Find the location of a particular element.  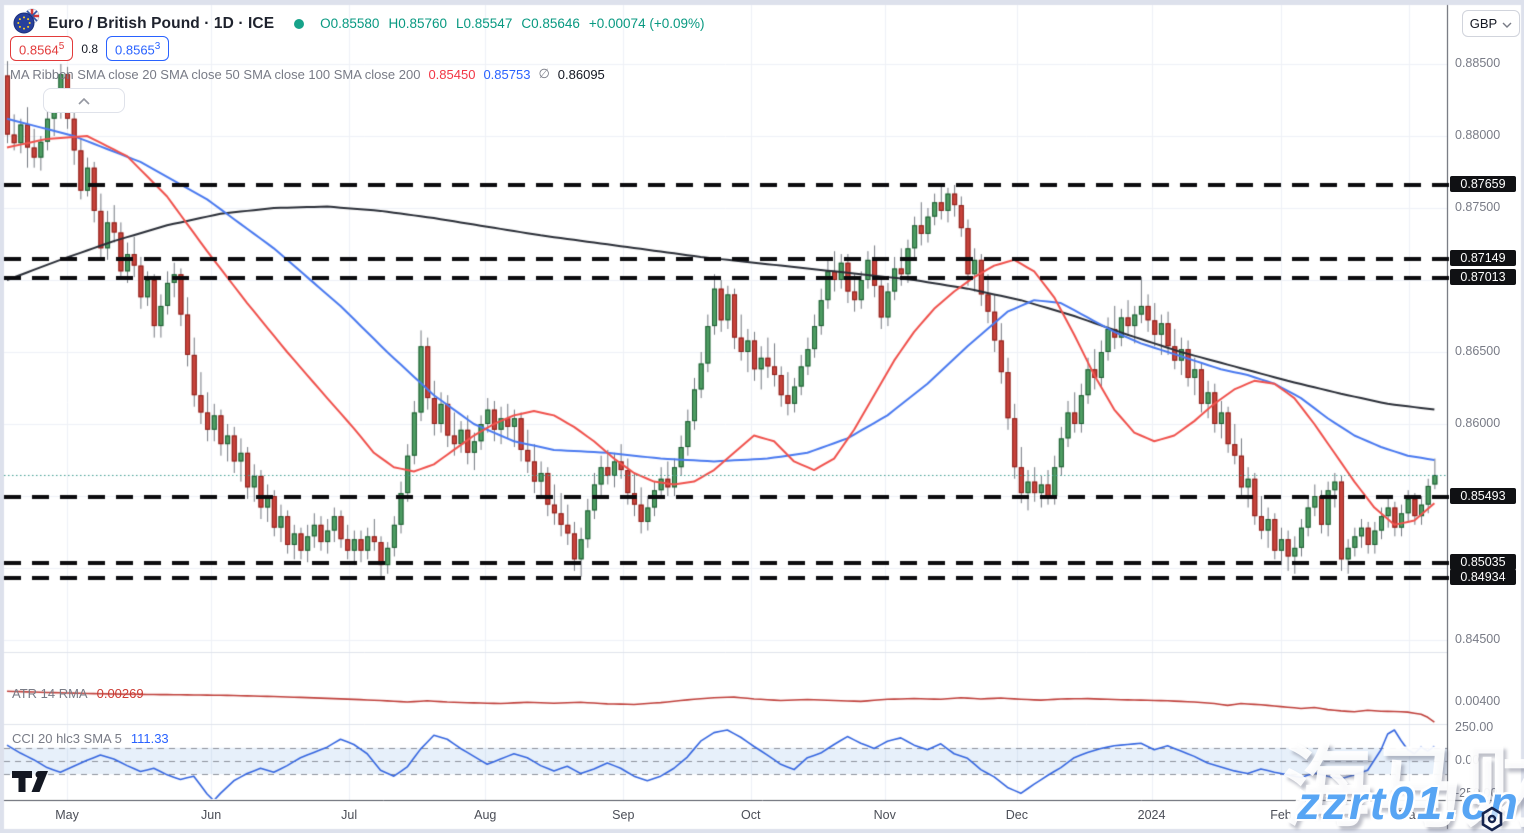

change-value: +0.00074 (+0.09%) is located at coordinates (646, 23).